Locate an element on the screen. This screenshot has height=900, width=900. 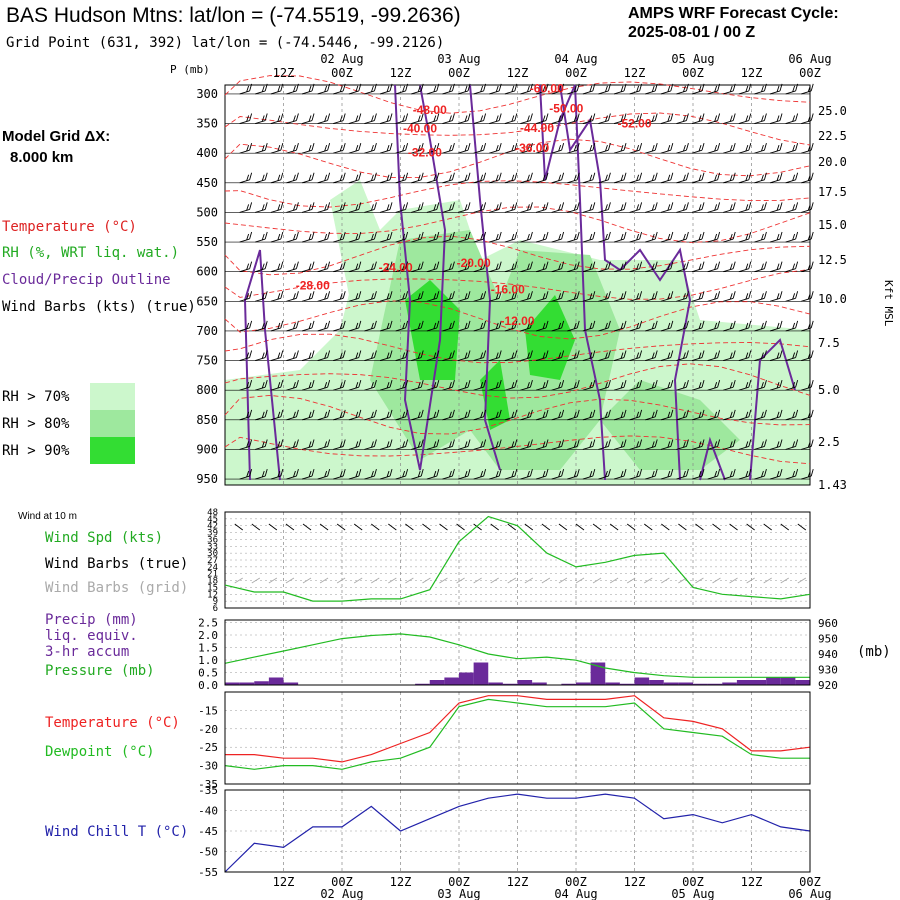
surface-wind-barb is located at coordinates (648, 527).